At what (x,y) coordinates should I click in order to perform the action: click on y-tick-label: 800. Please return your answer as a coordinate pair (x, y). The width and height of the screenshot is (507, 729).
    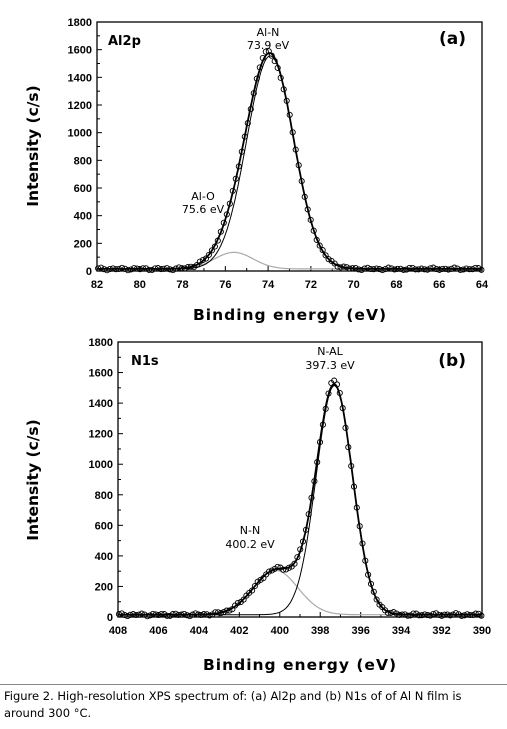
    Looking at the image, I should click on (104, 496).